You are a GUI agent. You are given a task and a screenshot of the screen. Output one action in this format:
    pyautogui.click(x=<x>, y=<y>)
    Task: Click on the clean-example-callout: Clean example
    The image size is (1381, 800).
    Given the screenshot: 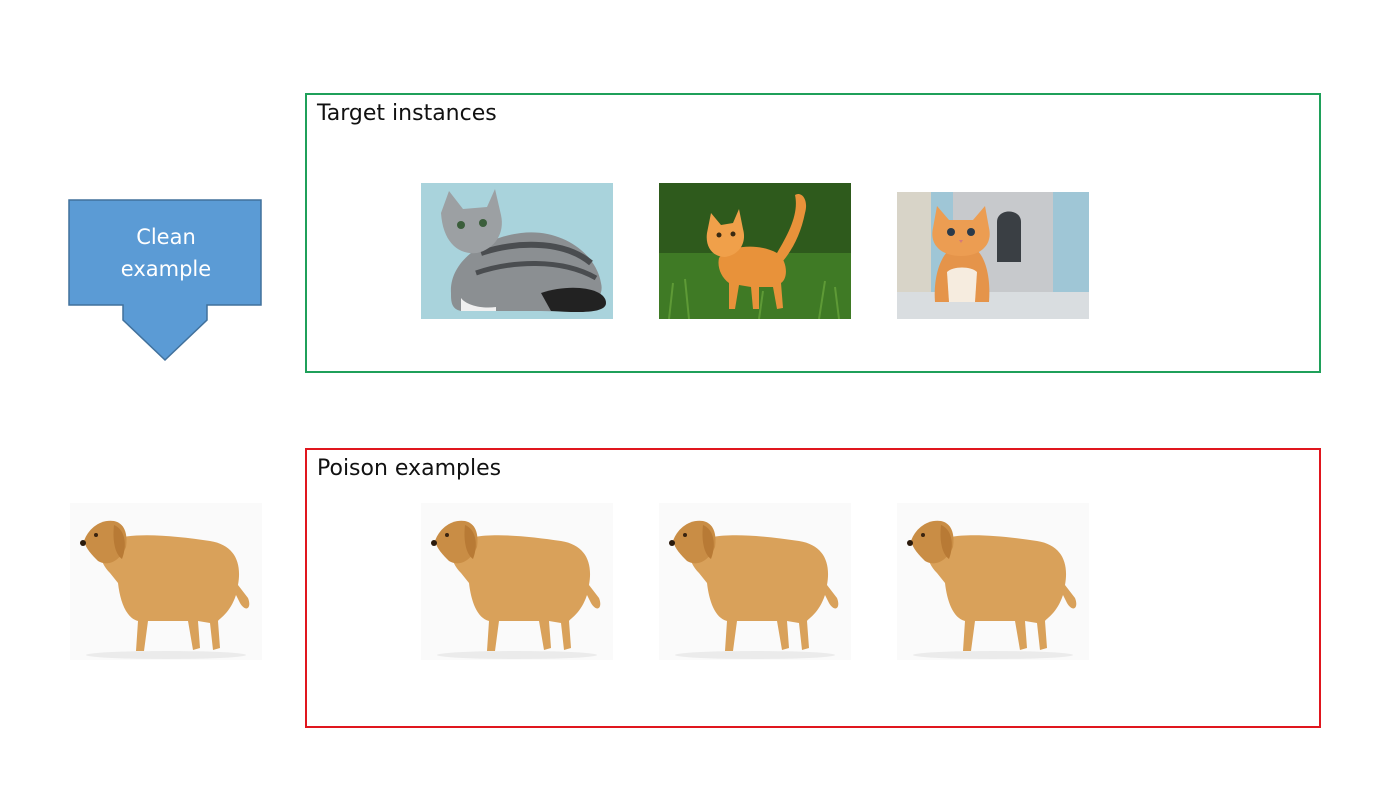 What is the action you would take?
    pyautogui.click(x=166, y=281)
    